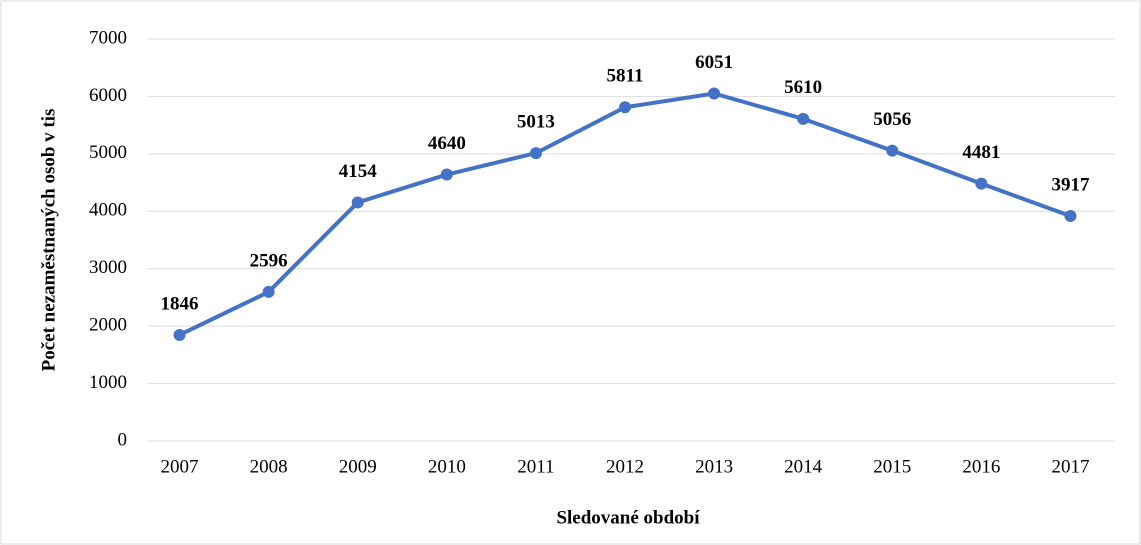 This screenshot has width=1141, height=545. What do you see at coordinates (123, 439) in the screenshot?
I see `y-tick-label: 0` at bounding box center [123, 439].